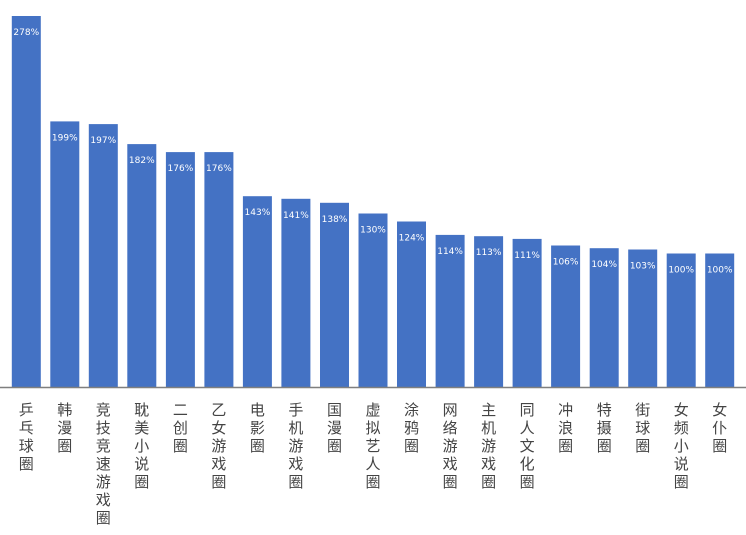 This screenshot has width=746, height=535. Describe the element at coordinates (65, 138) in the screenshot. I see `bar-value-label-1: 199%` at that location.